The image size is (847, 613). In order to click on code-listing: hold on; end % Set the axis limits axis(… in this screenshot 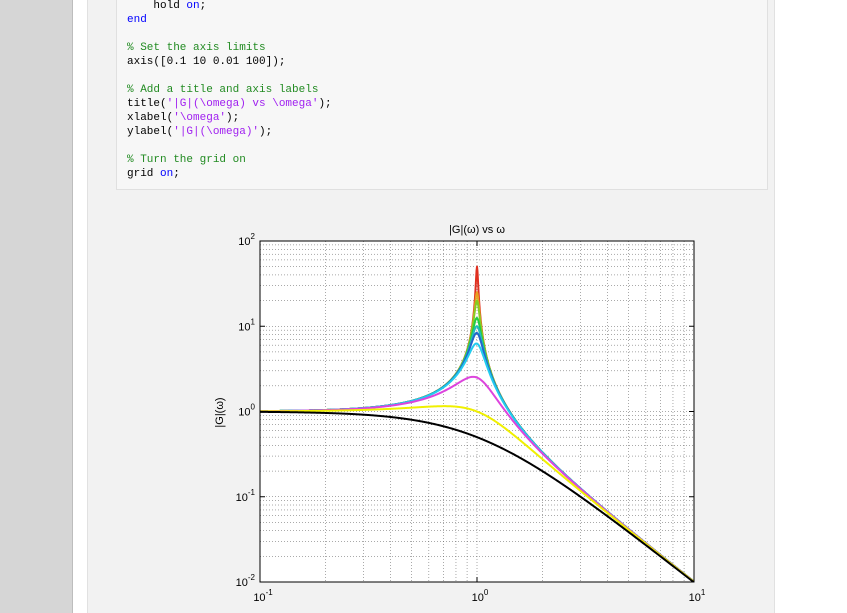, I will do `click(229, 90)`.